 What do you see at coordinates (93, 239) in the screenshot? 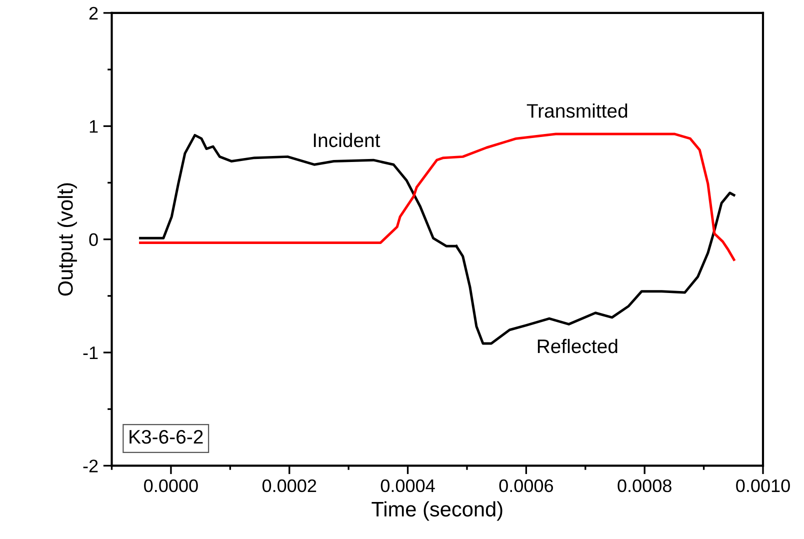
I see `y-tick-label: 0` at bounding box center [93, 239].